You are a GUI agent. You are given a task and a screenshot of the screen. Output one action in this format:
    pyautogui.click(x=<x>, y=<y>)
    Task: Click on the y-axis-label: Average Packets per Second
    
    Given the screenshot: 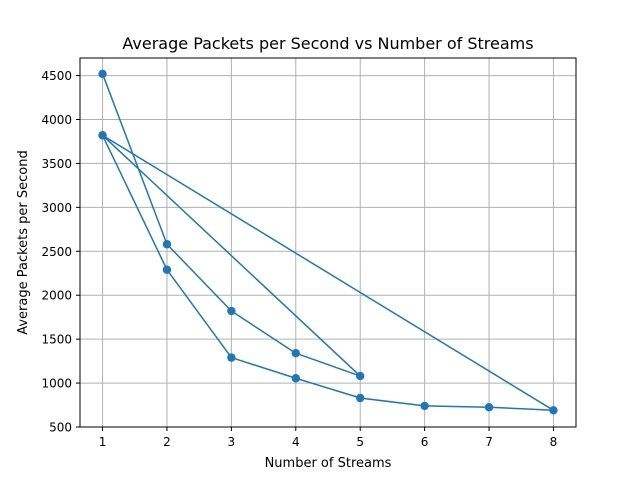 What is the action you would take?
    pyautogui.click(x=23, y=242)
    